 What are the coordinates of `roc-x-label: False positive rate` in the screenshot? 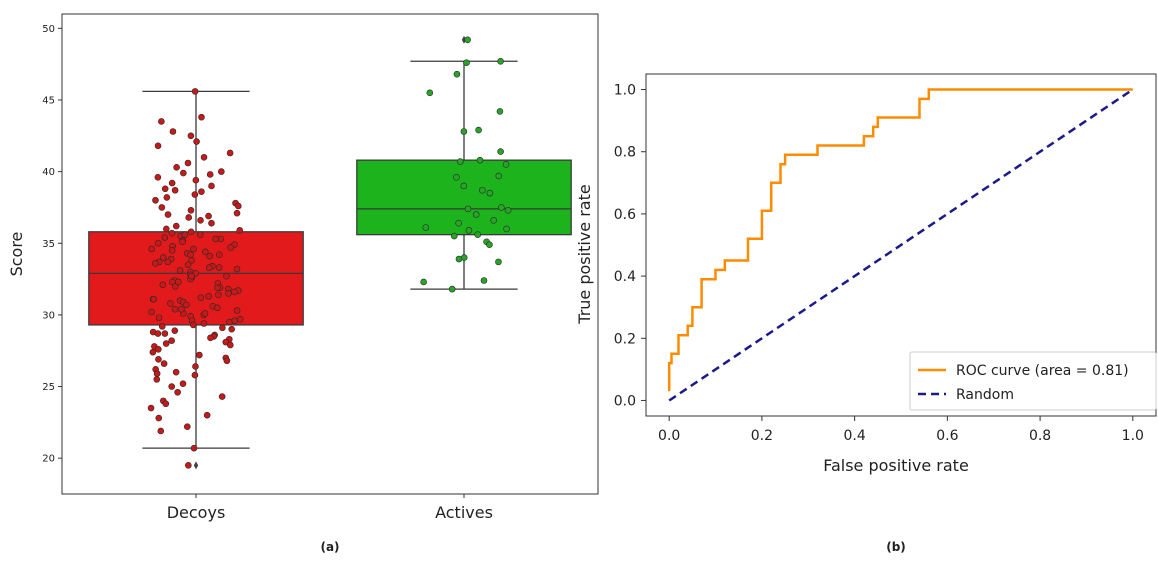 It's located at (896, 465).